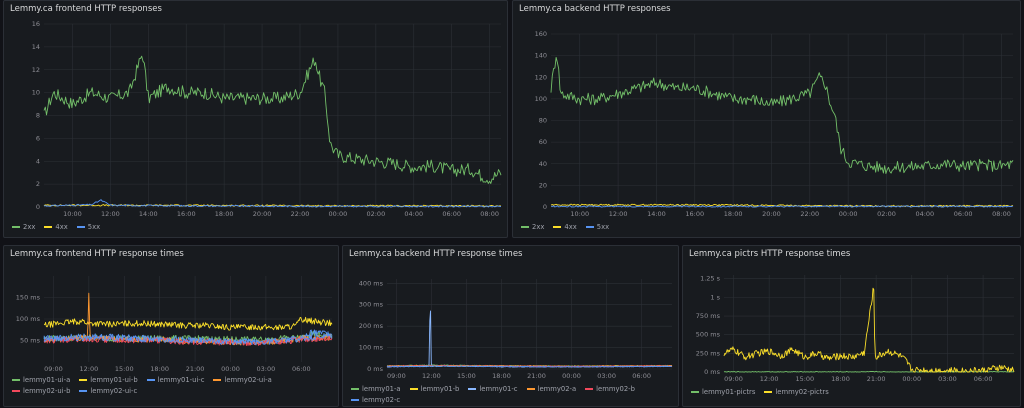 Image resolution: width=1024 pixels, height=408 pixels. Describe the element at coordinates (606, 376) in the screenshot. I see `x-tick-label: 03:00` at that location.